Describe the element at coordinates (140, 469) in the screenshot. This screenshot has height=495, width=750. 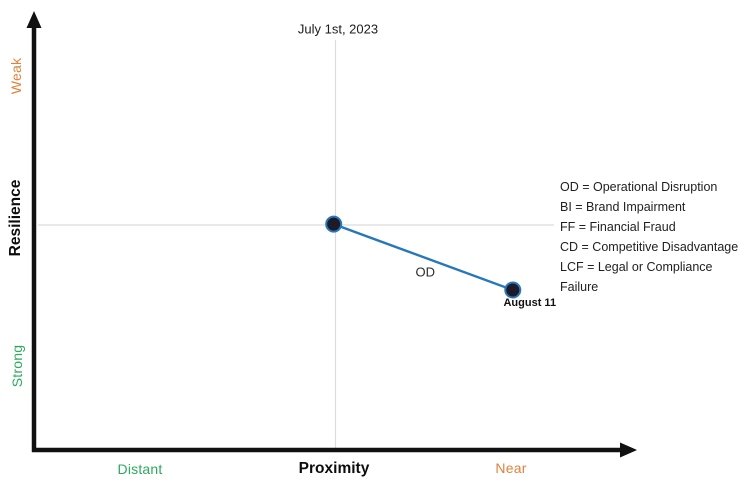
I see `x-axis-low-label: Distant` at that location.